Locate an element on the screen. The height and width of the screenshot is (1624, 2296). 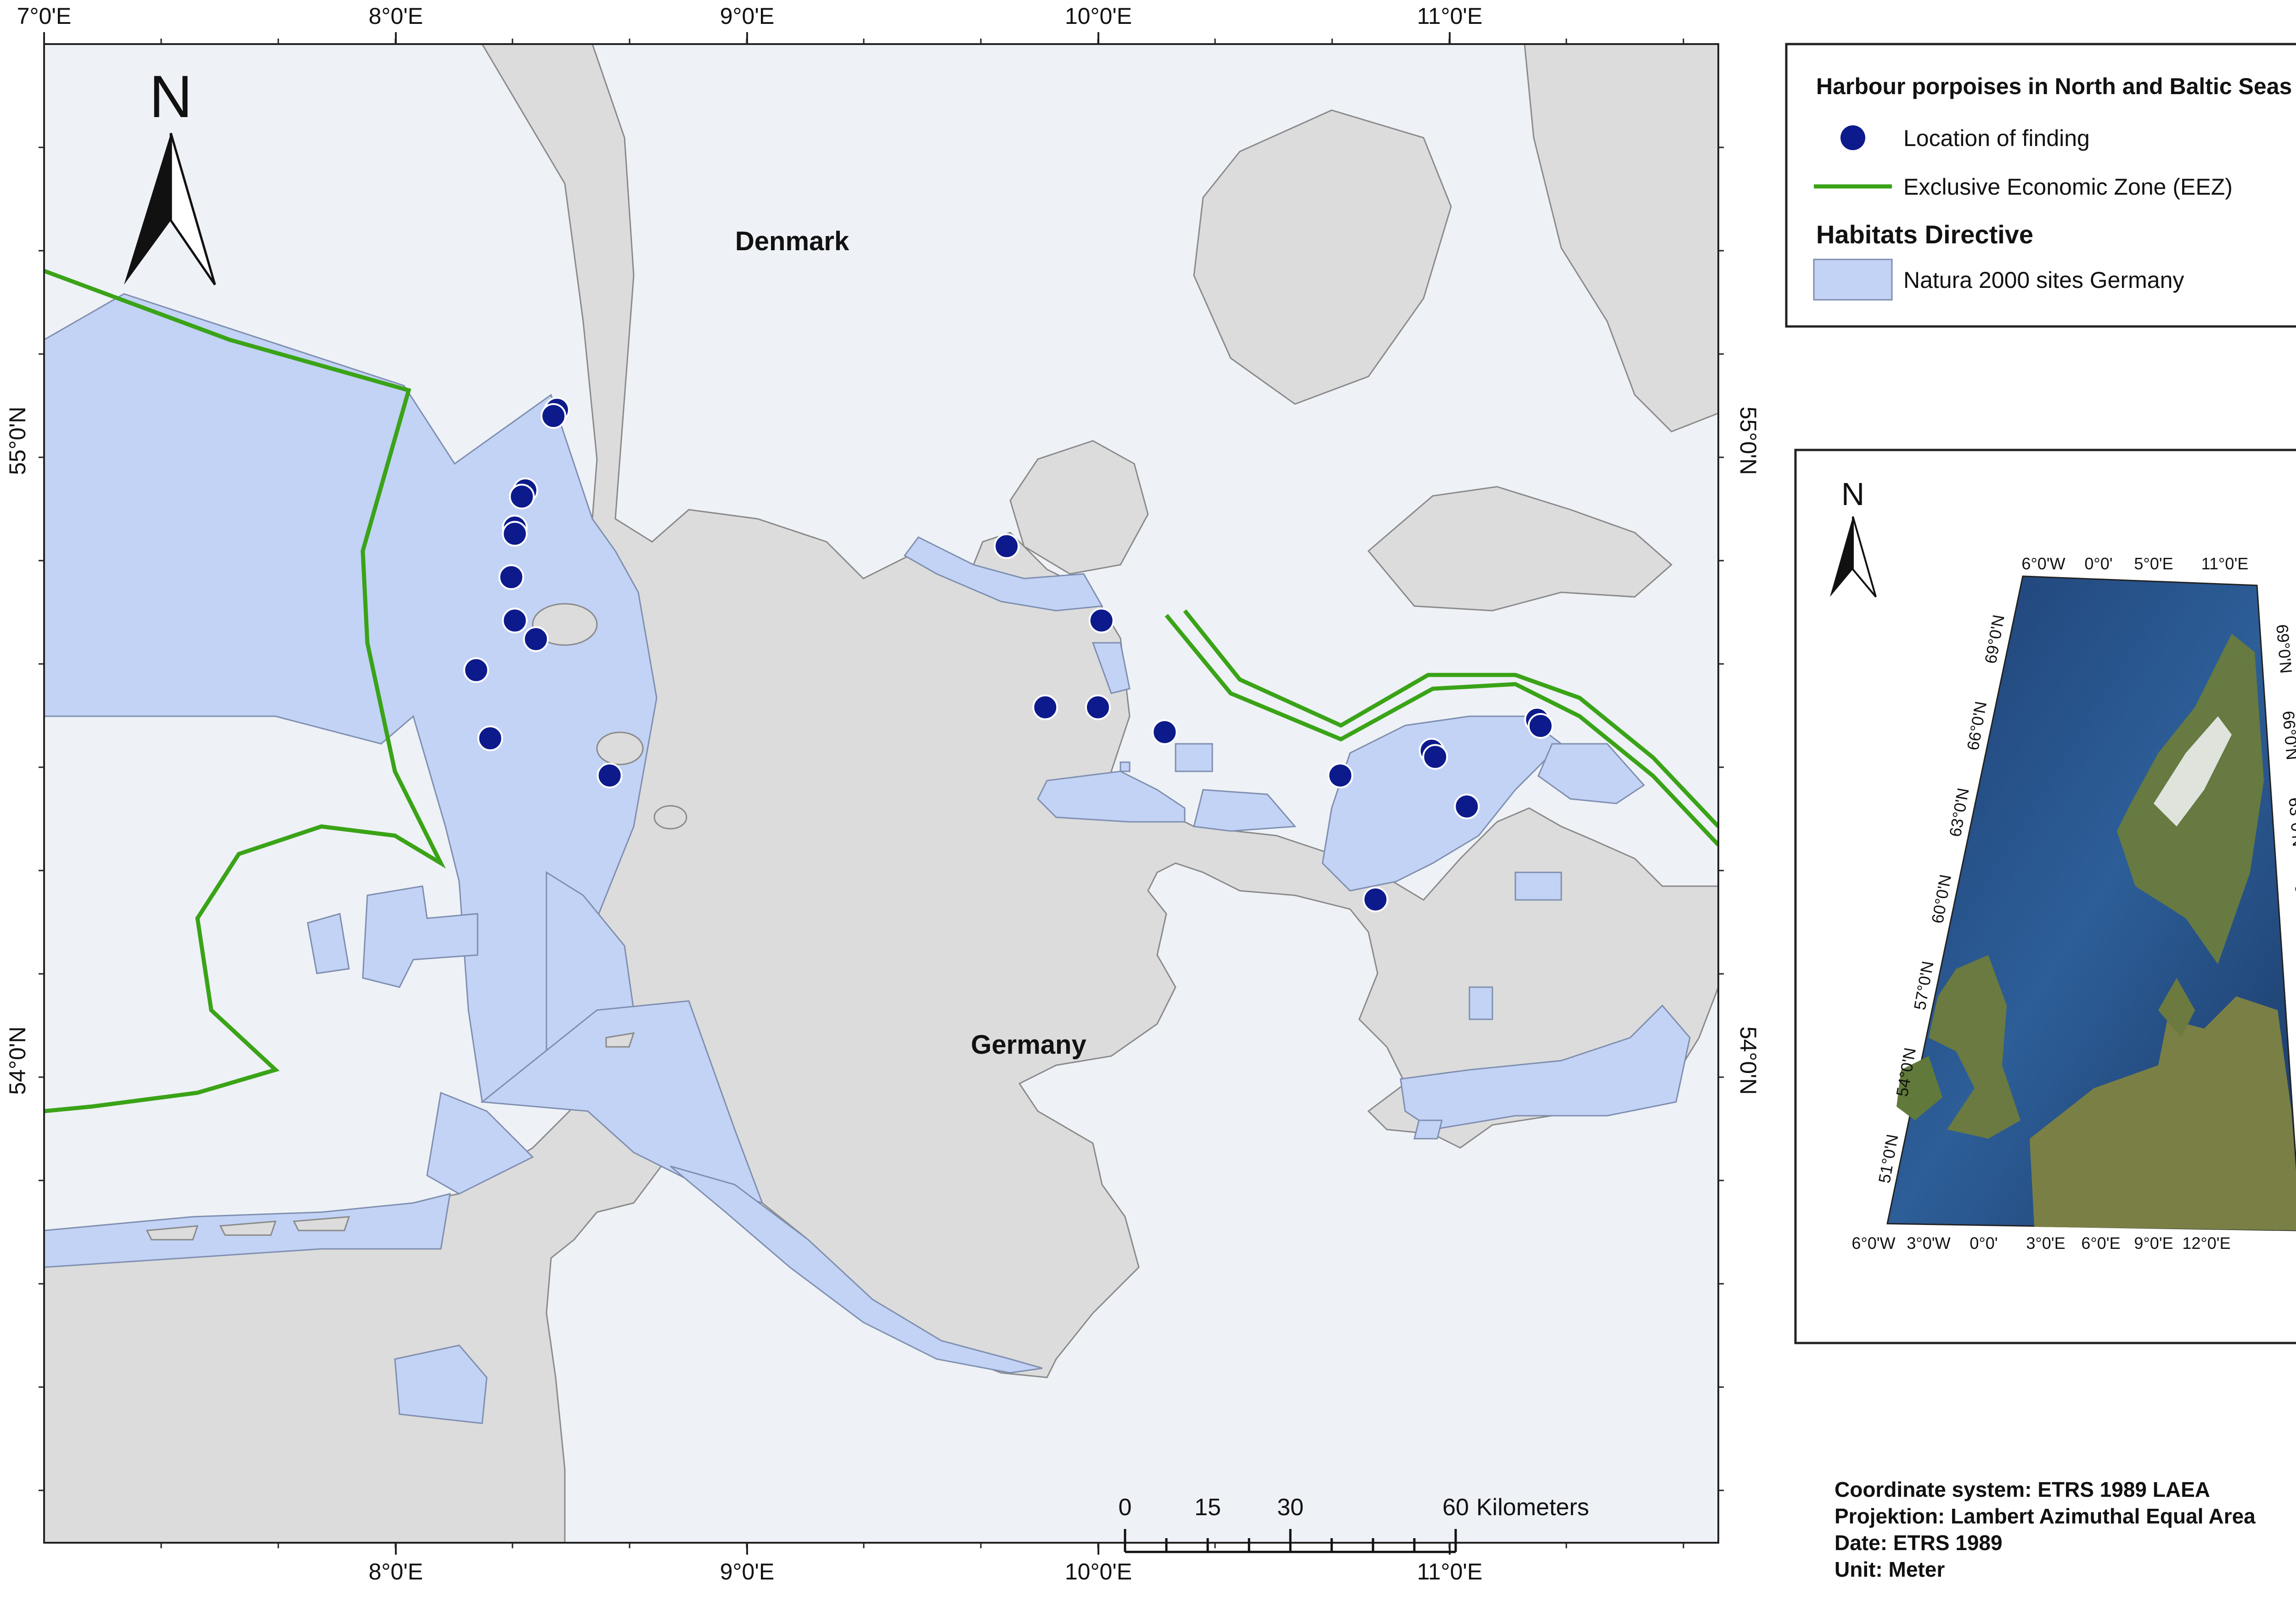
lat-tick-left-label: 55°0'N is located at coordinates (17, 440).